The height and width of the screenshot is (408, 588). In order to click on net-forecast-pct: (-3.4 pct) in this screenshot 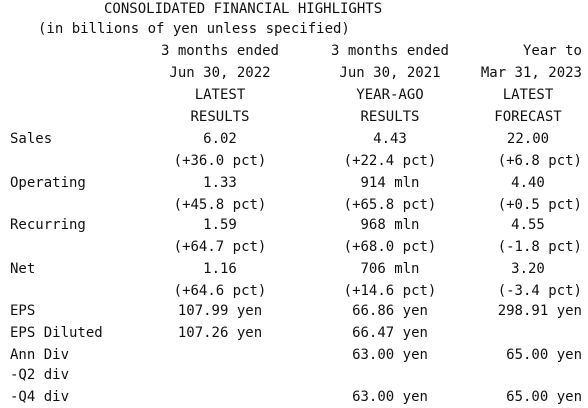, I will do `click(539, 291)`.